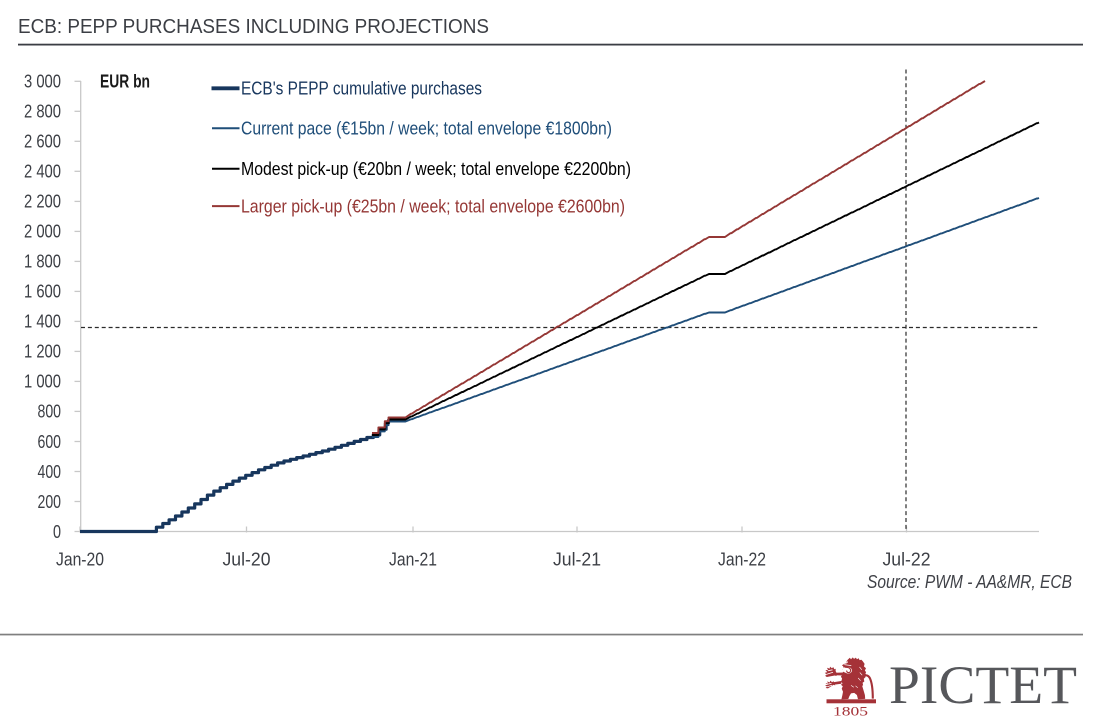  I want to click on svg-text: Jul-20, so click(247, 560).